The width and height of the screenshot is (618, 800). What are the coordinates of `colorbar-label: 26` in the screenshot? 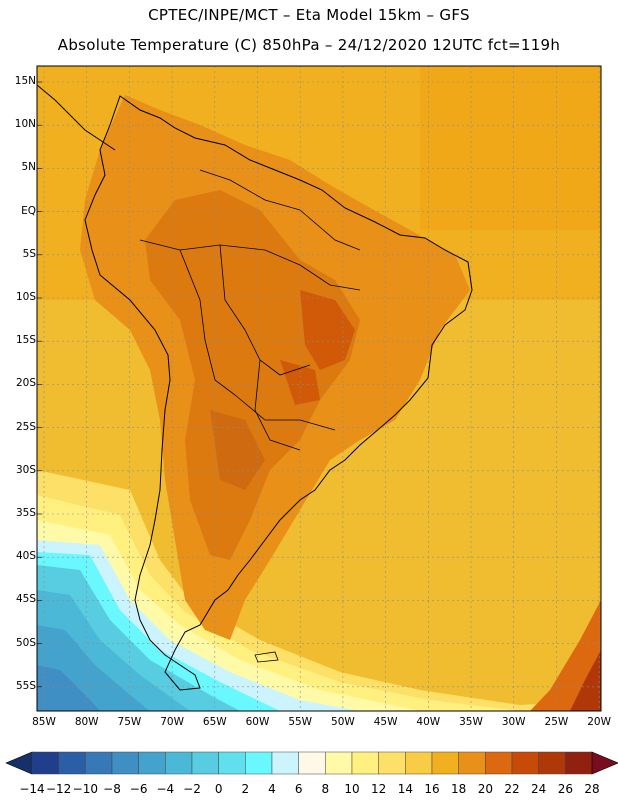 It's located at (565, 789).